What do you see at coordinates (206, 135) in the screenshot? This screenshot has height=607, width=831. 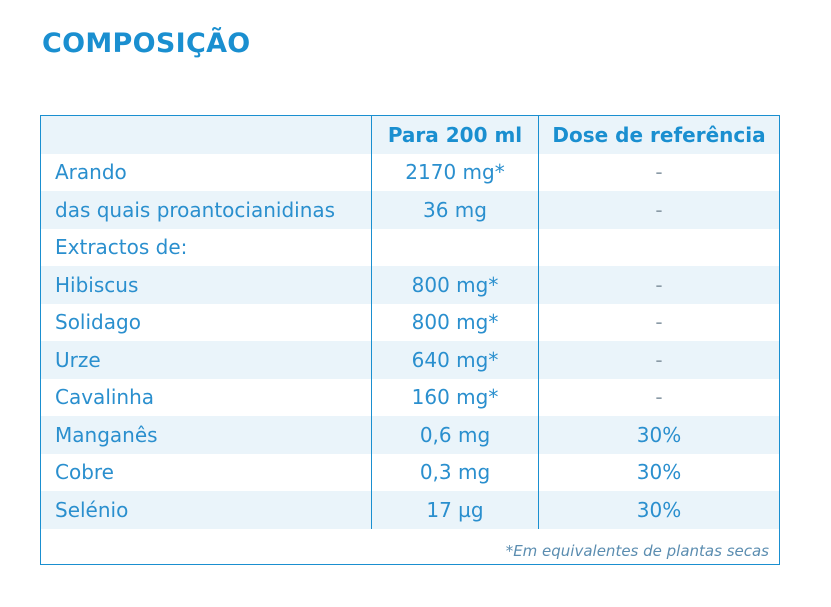 I see `header-cell` at bounding box center [206, 135].